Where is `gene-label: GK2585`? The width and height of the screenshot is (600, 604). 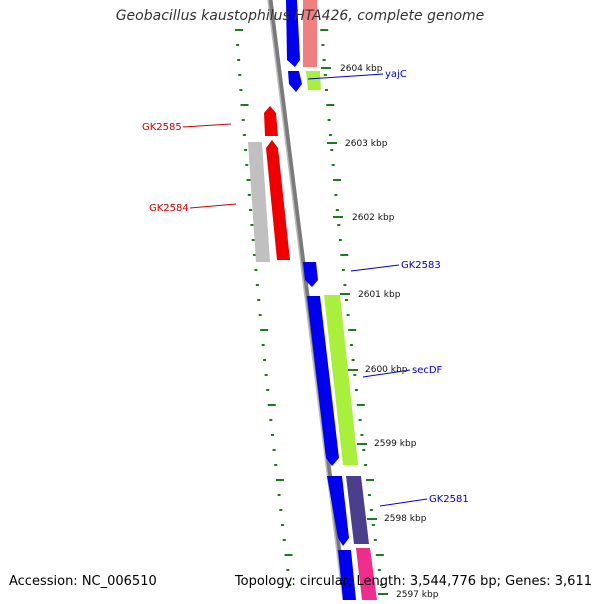 gene-label: GK2585 is located at coordinates (162, 127).